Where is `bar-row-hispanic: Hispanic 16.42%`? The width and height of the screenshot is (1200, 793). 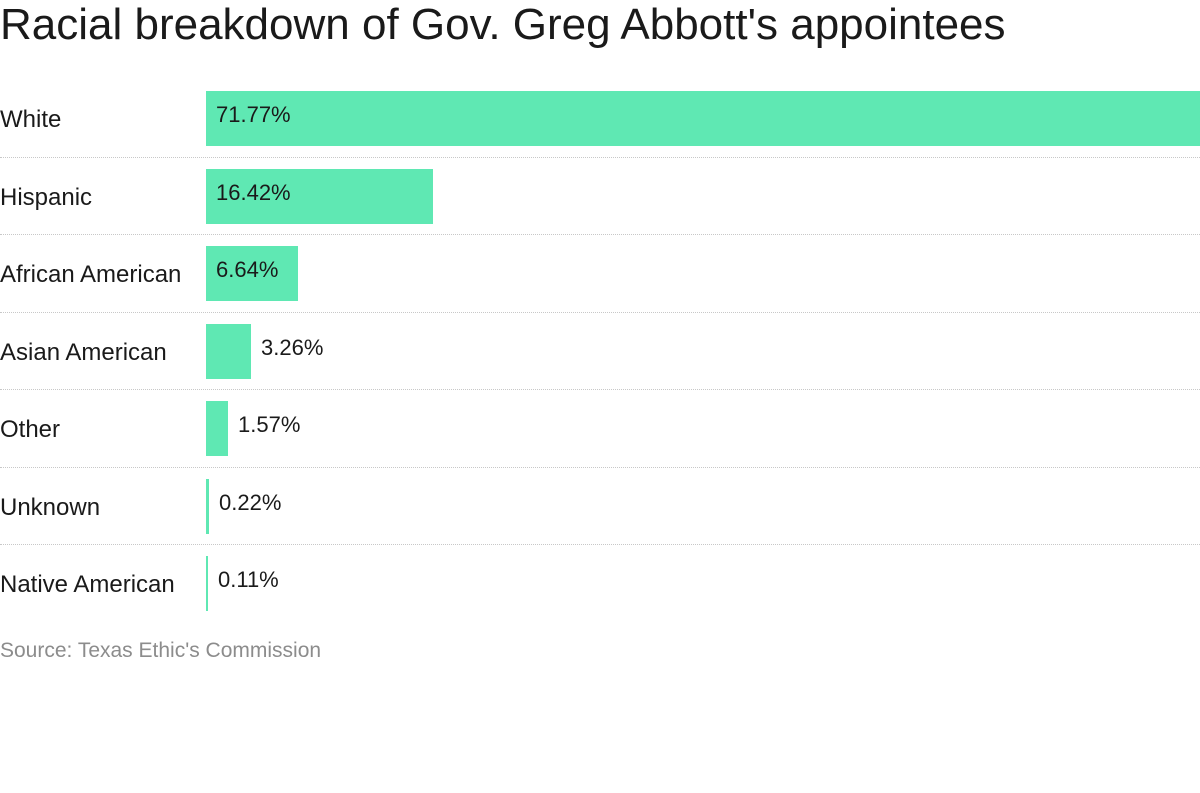
bar-row-hispanic: Hispanic 16.42% is located at coordinates (600, 196).